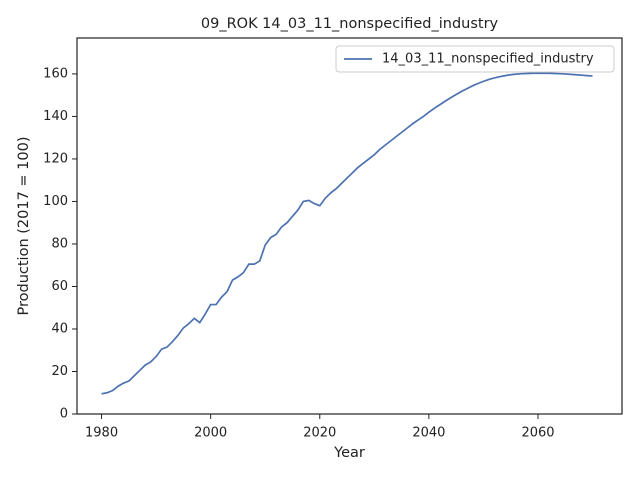  What do you see at coordinates (101, 433) in the screenshot?
I see `x-tick-label: 1980` at bounding box center [101, 433].